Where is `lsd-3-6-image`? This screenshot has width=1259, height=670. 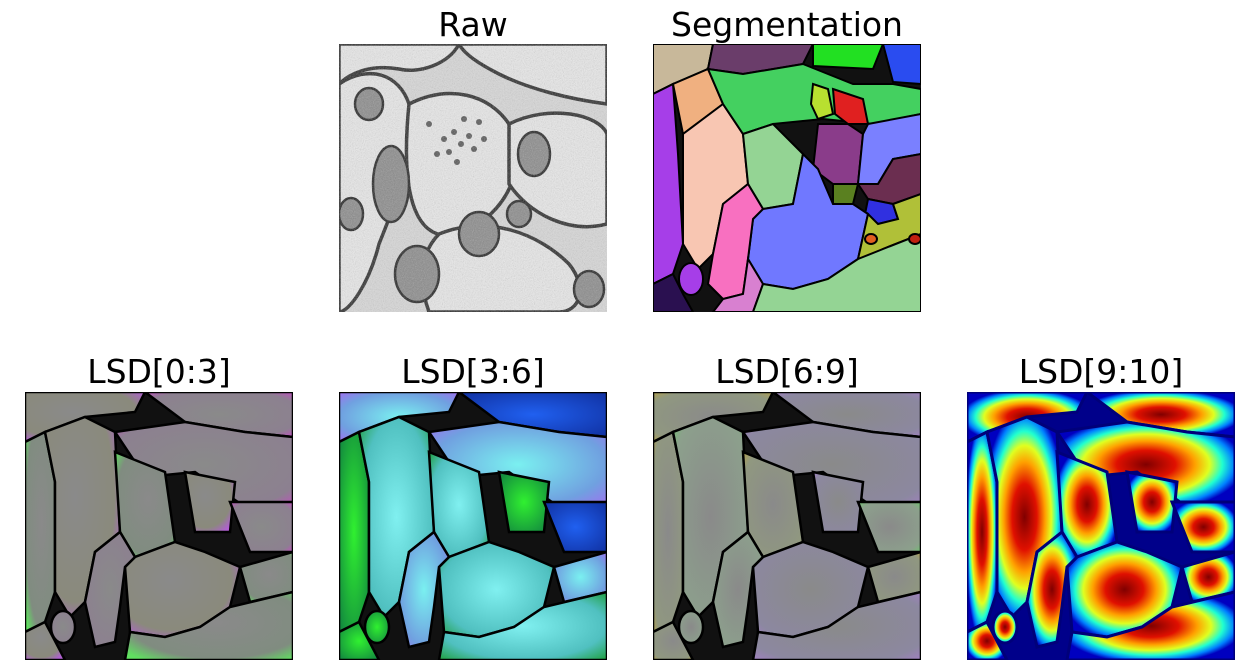 lsd-3-6-image is located at coordinates (473, 526).